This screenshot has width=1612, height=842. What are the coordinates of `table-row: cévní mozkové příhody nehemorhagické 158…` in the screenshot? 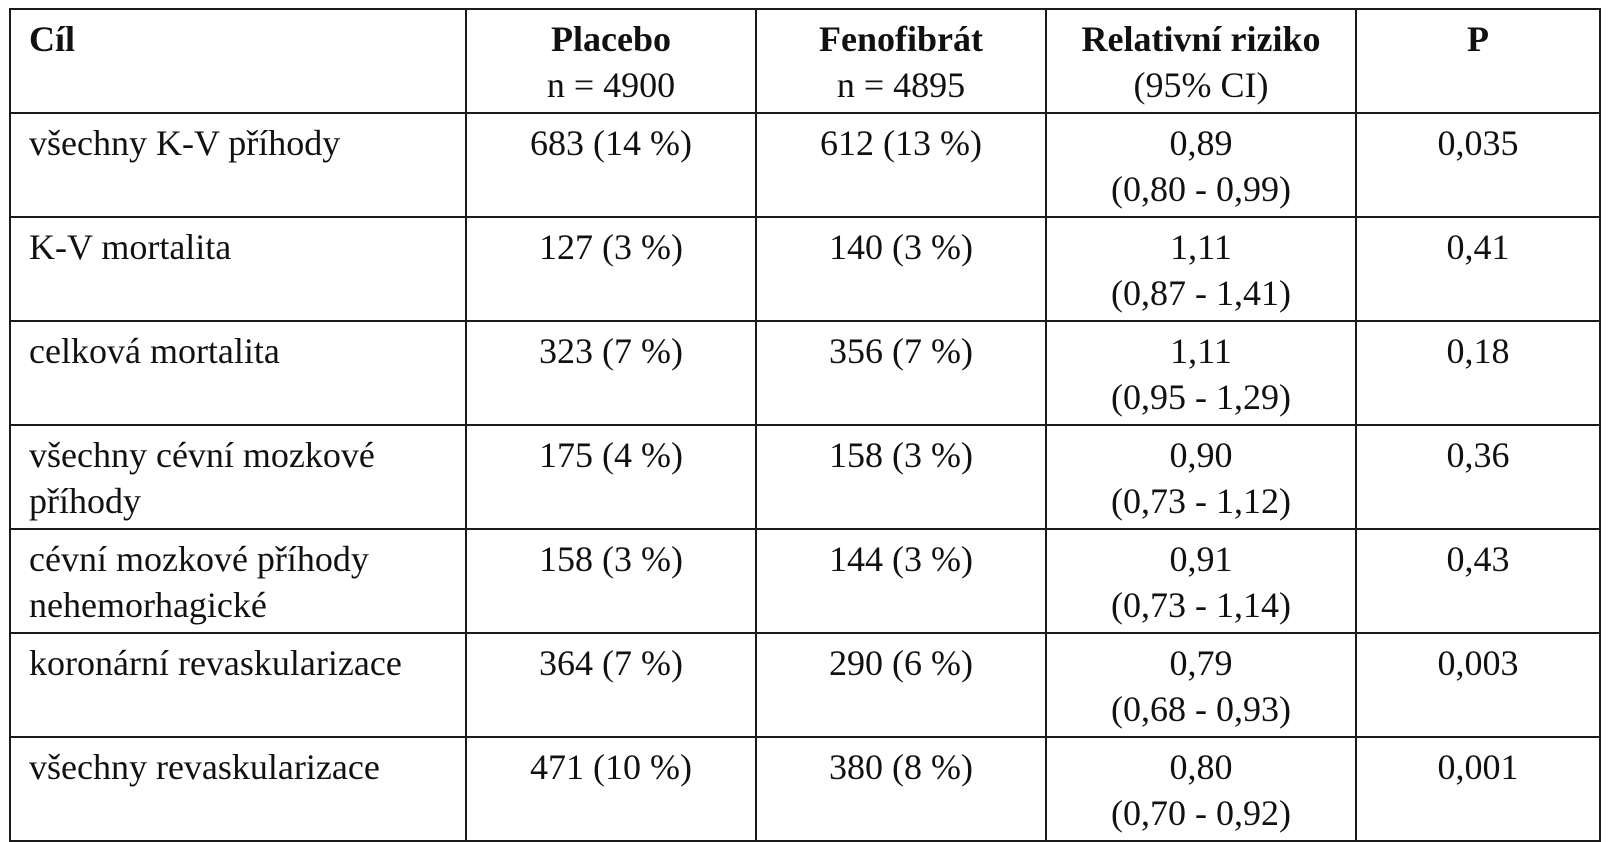 It's located at (805, 581).